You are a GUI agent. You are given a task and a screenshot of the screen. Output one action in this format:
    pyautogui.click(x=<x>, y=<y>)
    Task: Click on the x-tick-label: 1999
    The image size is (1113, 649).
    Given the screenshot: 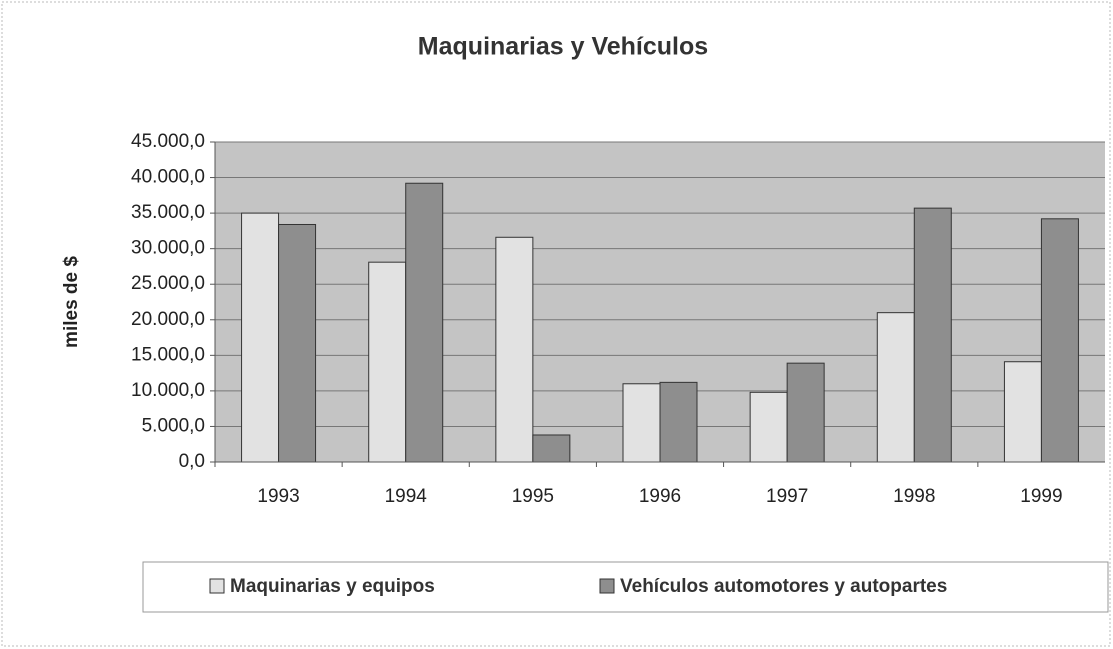 What is the action you would take?
    pyautogui.click(x=1041, y=496)
    